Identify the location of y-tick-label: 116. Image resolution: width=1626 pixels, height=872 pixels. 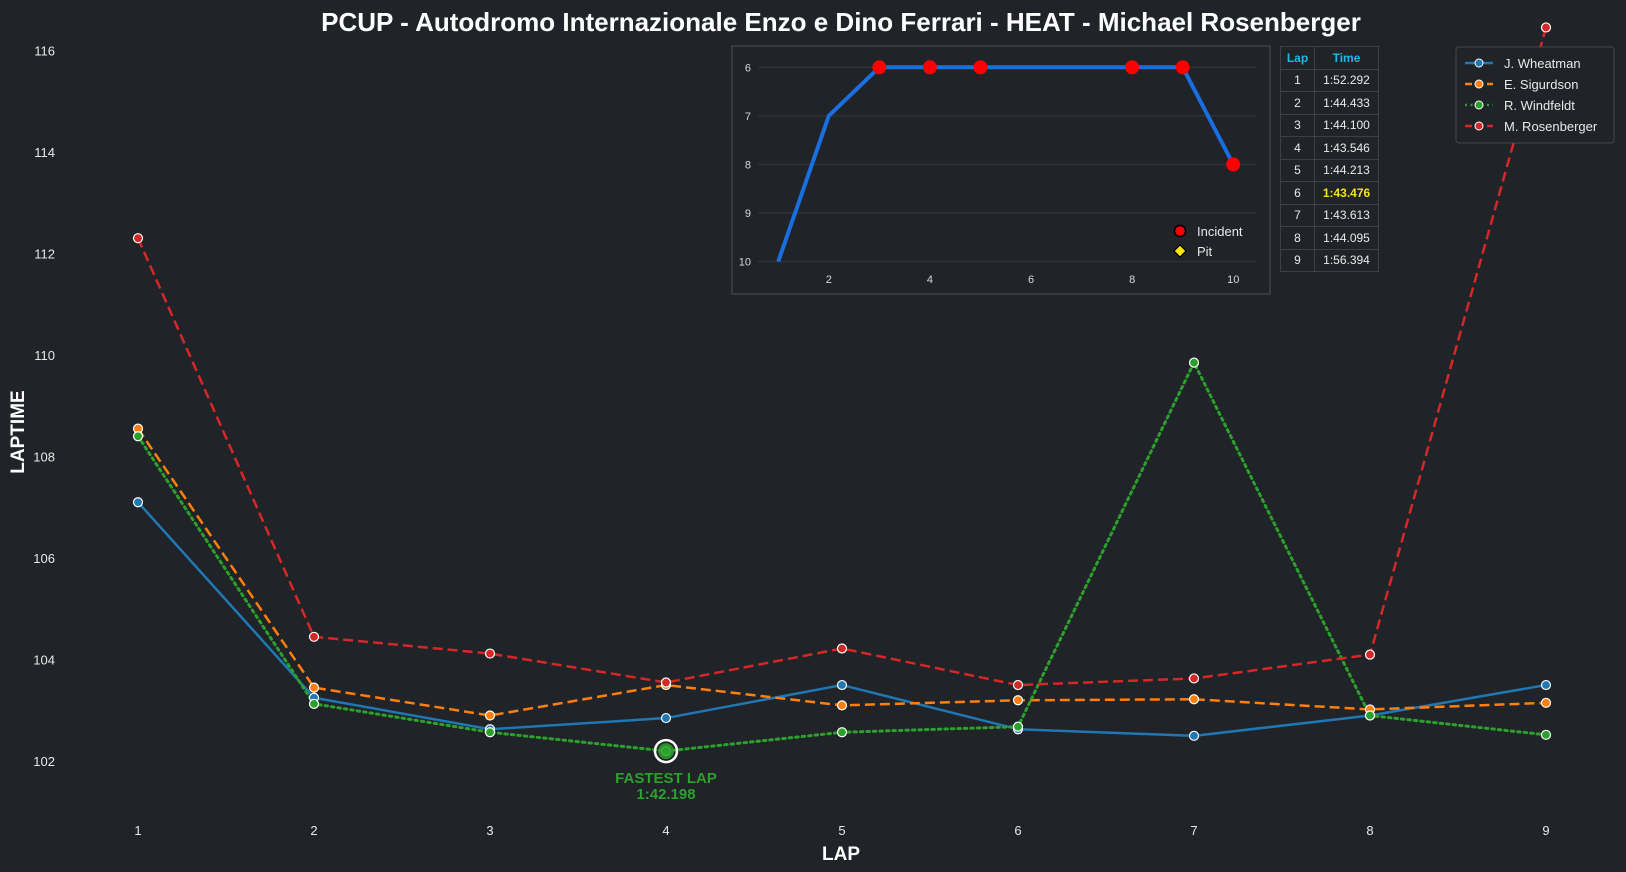
(44, 50).